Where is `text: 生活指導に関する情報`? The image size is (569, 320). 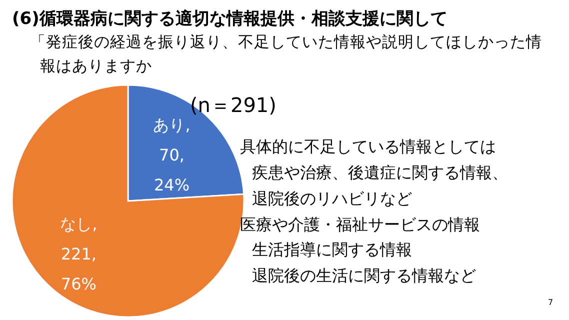
text: 生活指導に関する情報 is located at coordinates (332, 249).